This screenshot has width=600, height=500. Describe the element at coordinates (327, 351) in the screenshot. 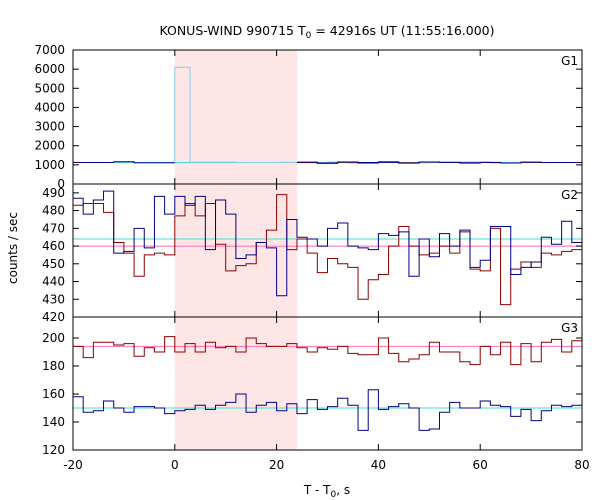

I see `series-1-step-line` at that location.